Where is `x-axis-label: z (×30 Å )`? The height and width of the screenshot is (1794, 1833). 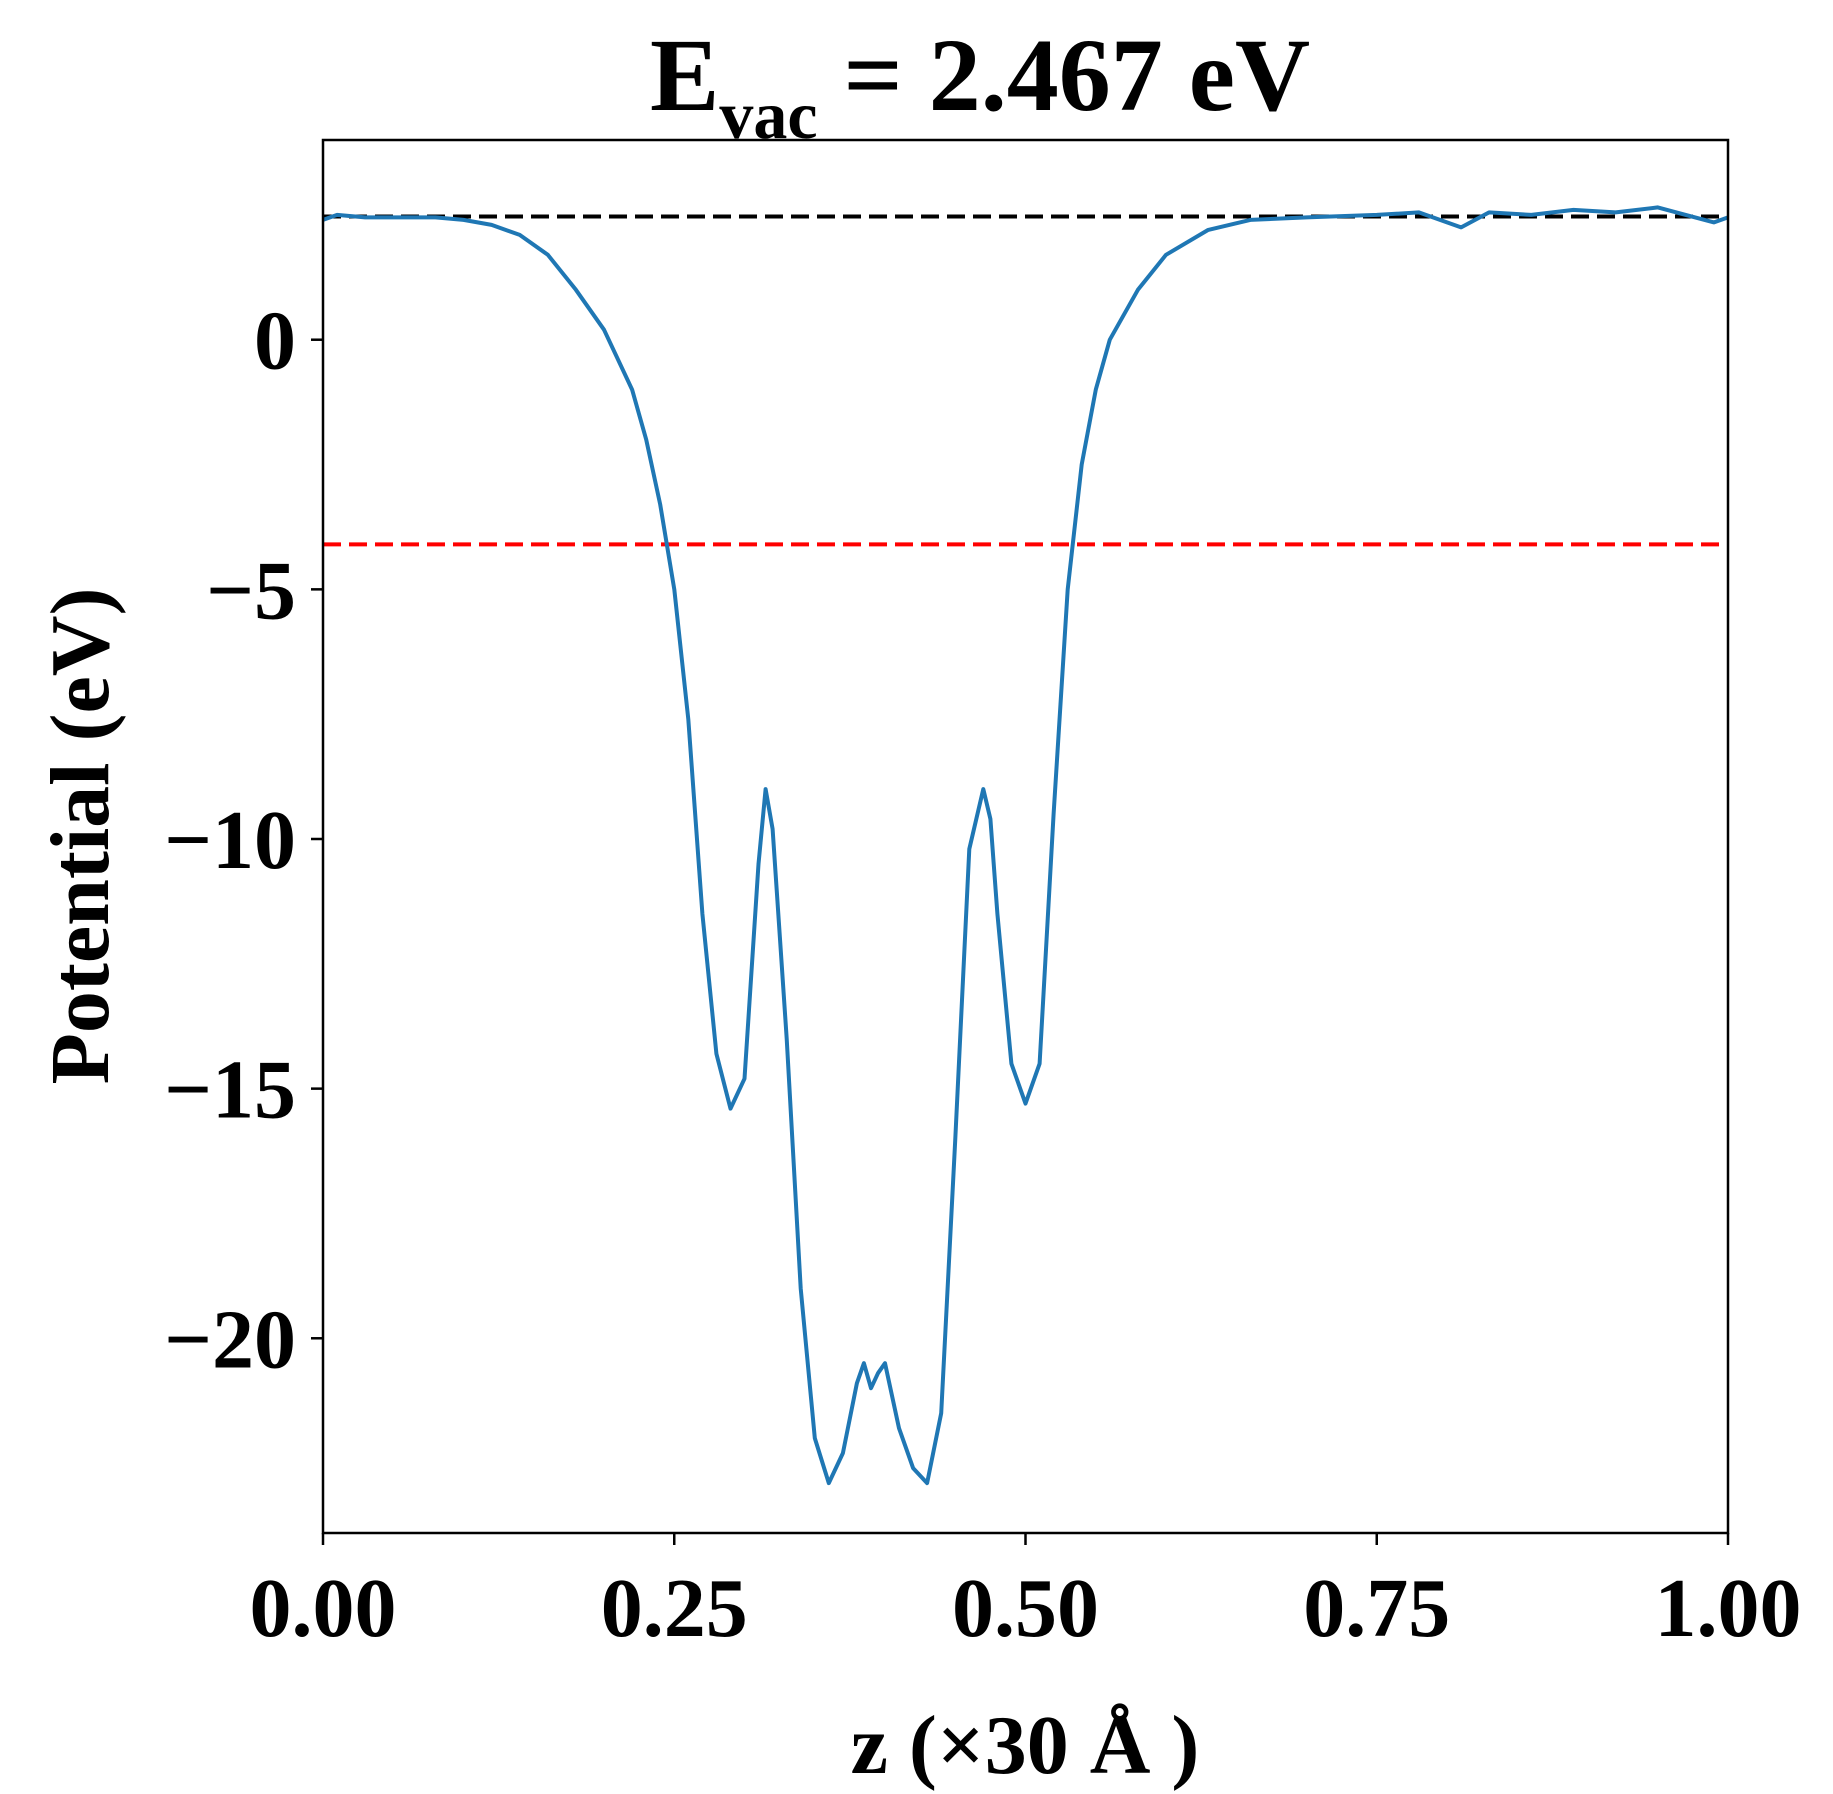
x-axis-label: z (×30 Å ) is located at coordinates (1025, 1745).